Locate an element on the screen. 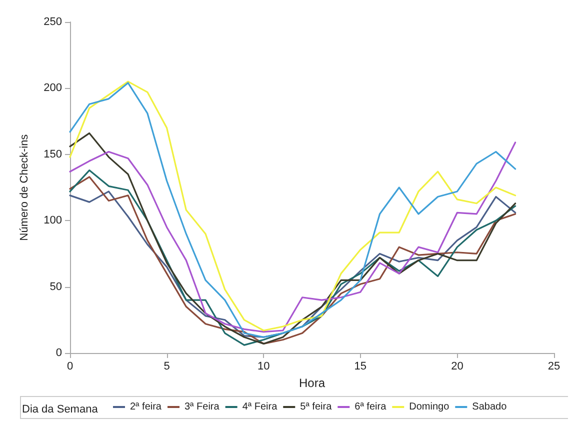  y-tick-label: 200 is located at coordinates (53, 88).